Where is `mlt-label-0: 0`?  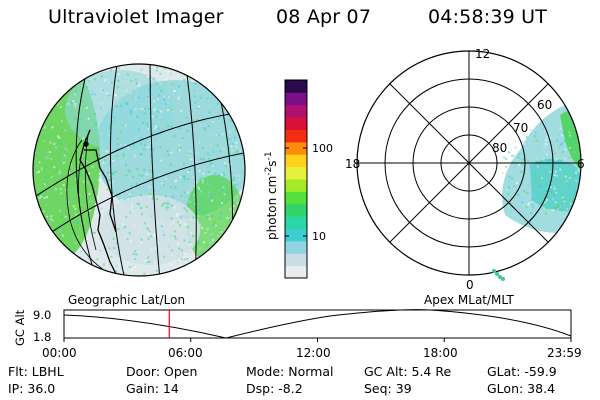 mlt-label-0: 0 is located at coordinates (470, 285).